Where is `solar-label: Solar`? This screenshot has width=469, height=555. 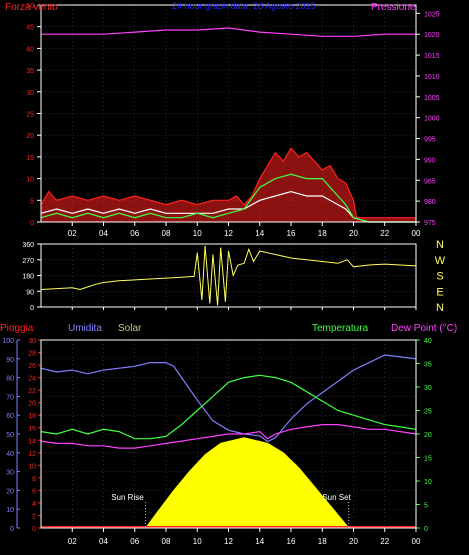
solar-label: Solar is located at coordinates (130, 328).